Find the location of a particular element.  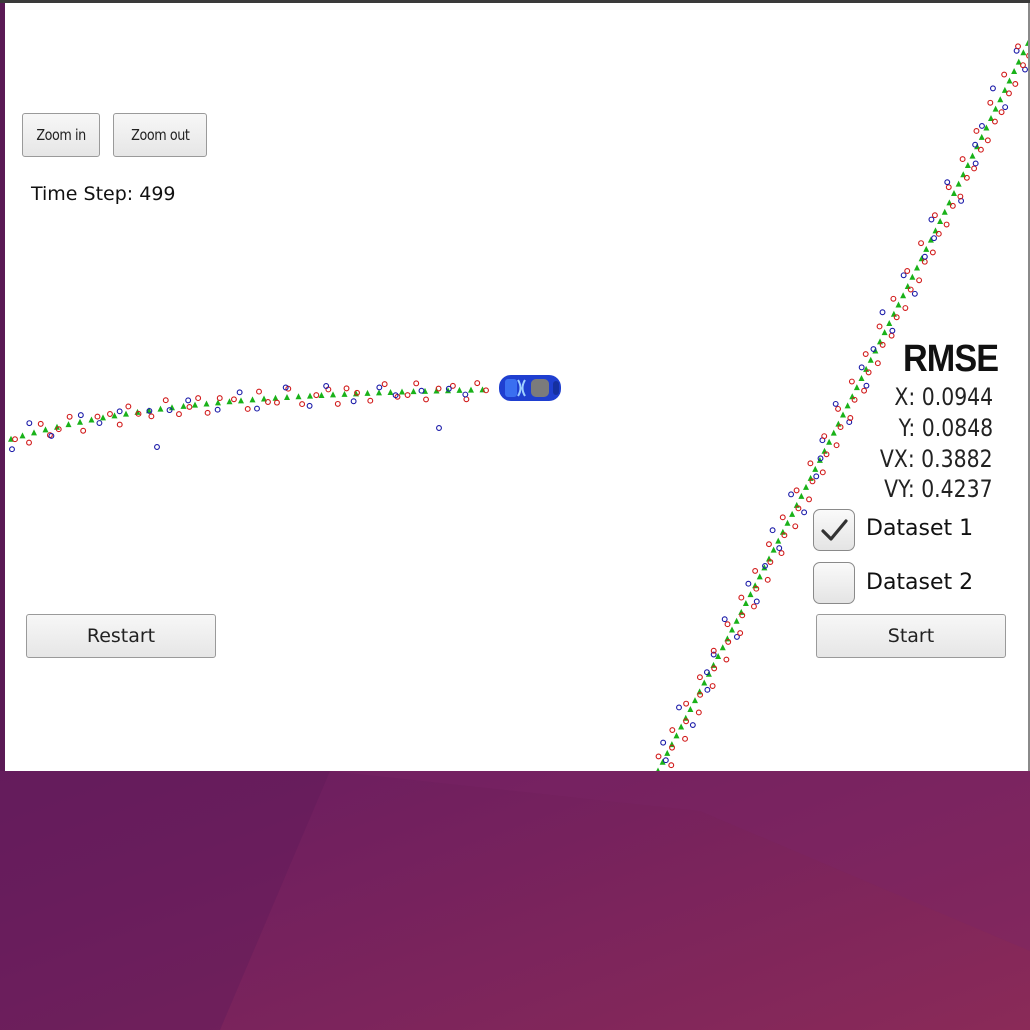

zoom-out-label: Zoom out is located at coordinates (160, 135).